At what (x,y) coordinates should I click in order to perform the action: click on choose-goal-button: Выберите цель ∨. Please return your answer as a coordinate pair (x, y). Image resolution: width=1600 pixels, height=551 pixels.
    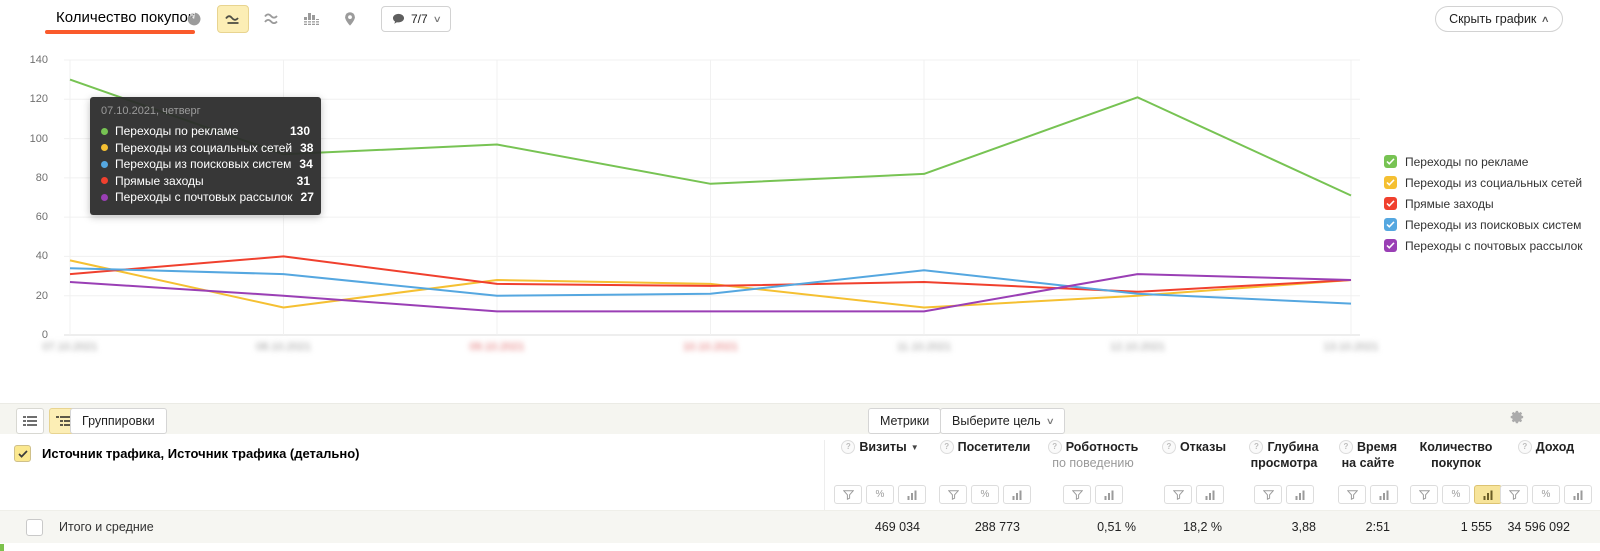
    Looking at the image, I should click on (1003, 421).